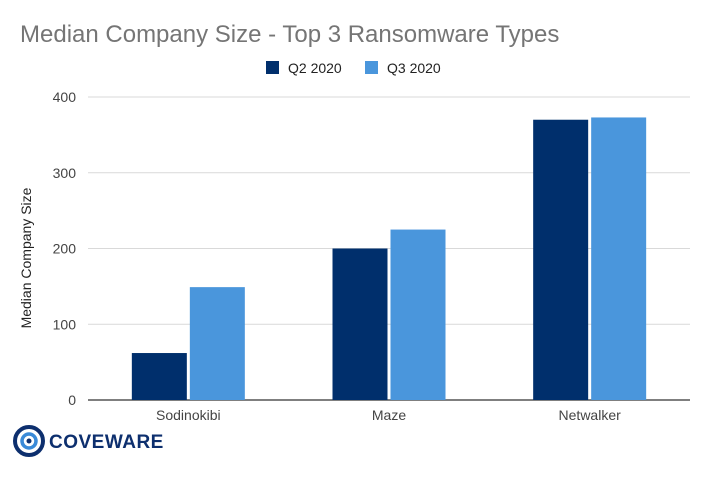 The height and width of the screenshot is (478, 710). What do you see at coordinates (65, 97) in the screenshot?
I see `y-tick-label-400: 400` at bounding box center [65, 97].